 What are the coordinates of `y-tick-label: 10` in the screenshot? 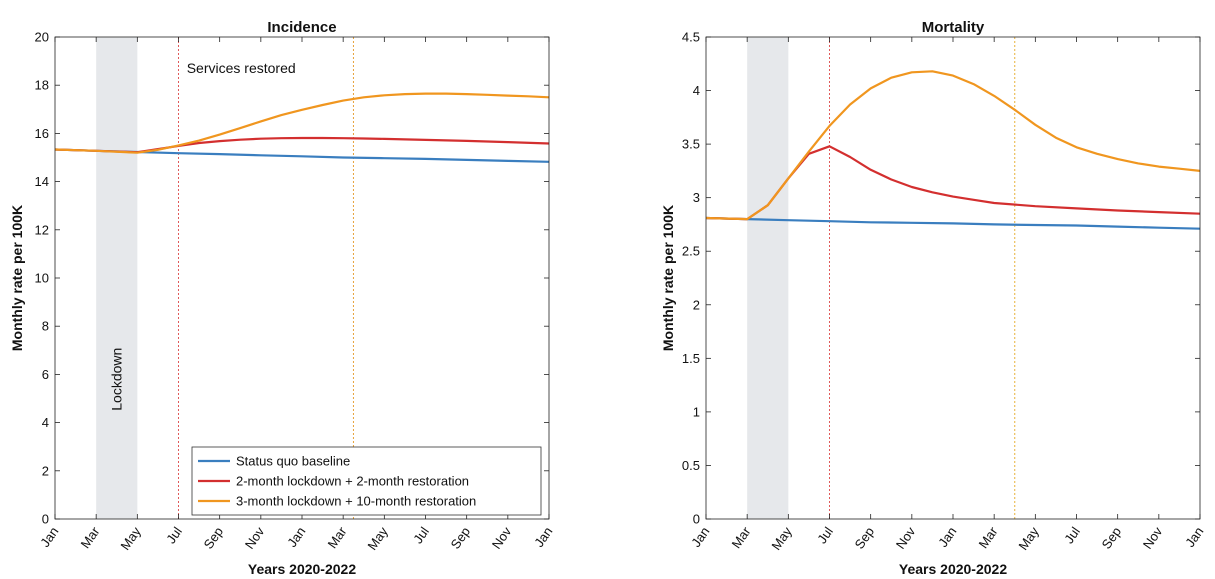 It's located at (42, 278).